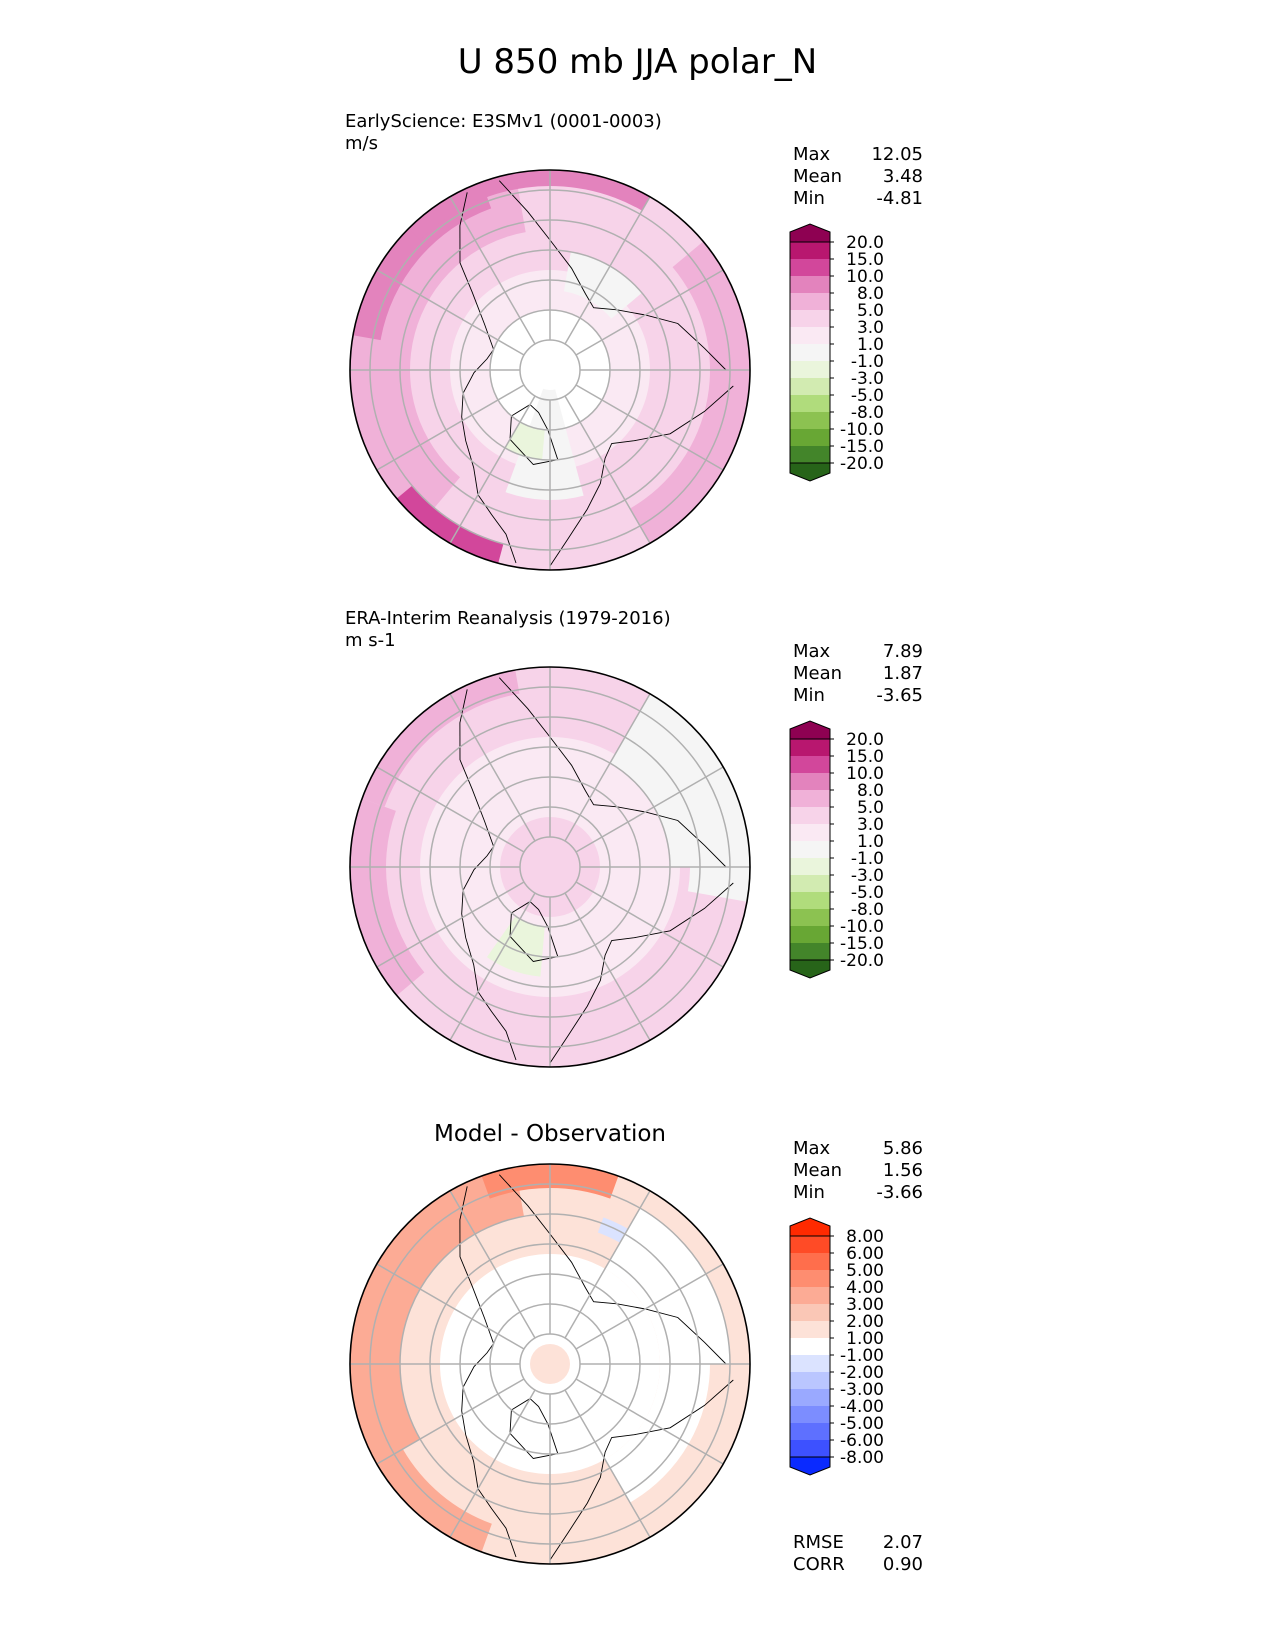 This screenshot has height=1650, width=1275. I want to click on panel-3-stats: Max 5.86 Mean 1.56 Min -3.66, so click(858, 1171).